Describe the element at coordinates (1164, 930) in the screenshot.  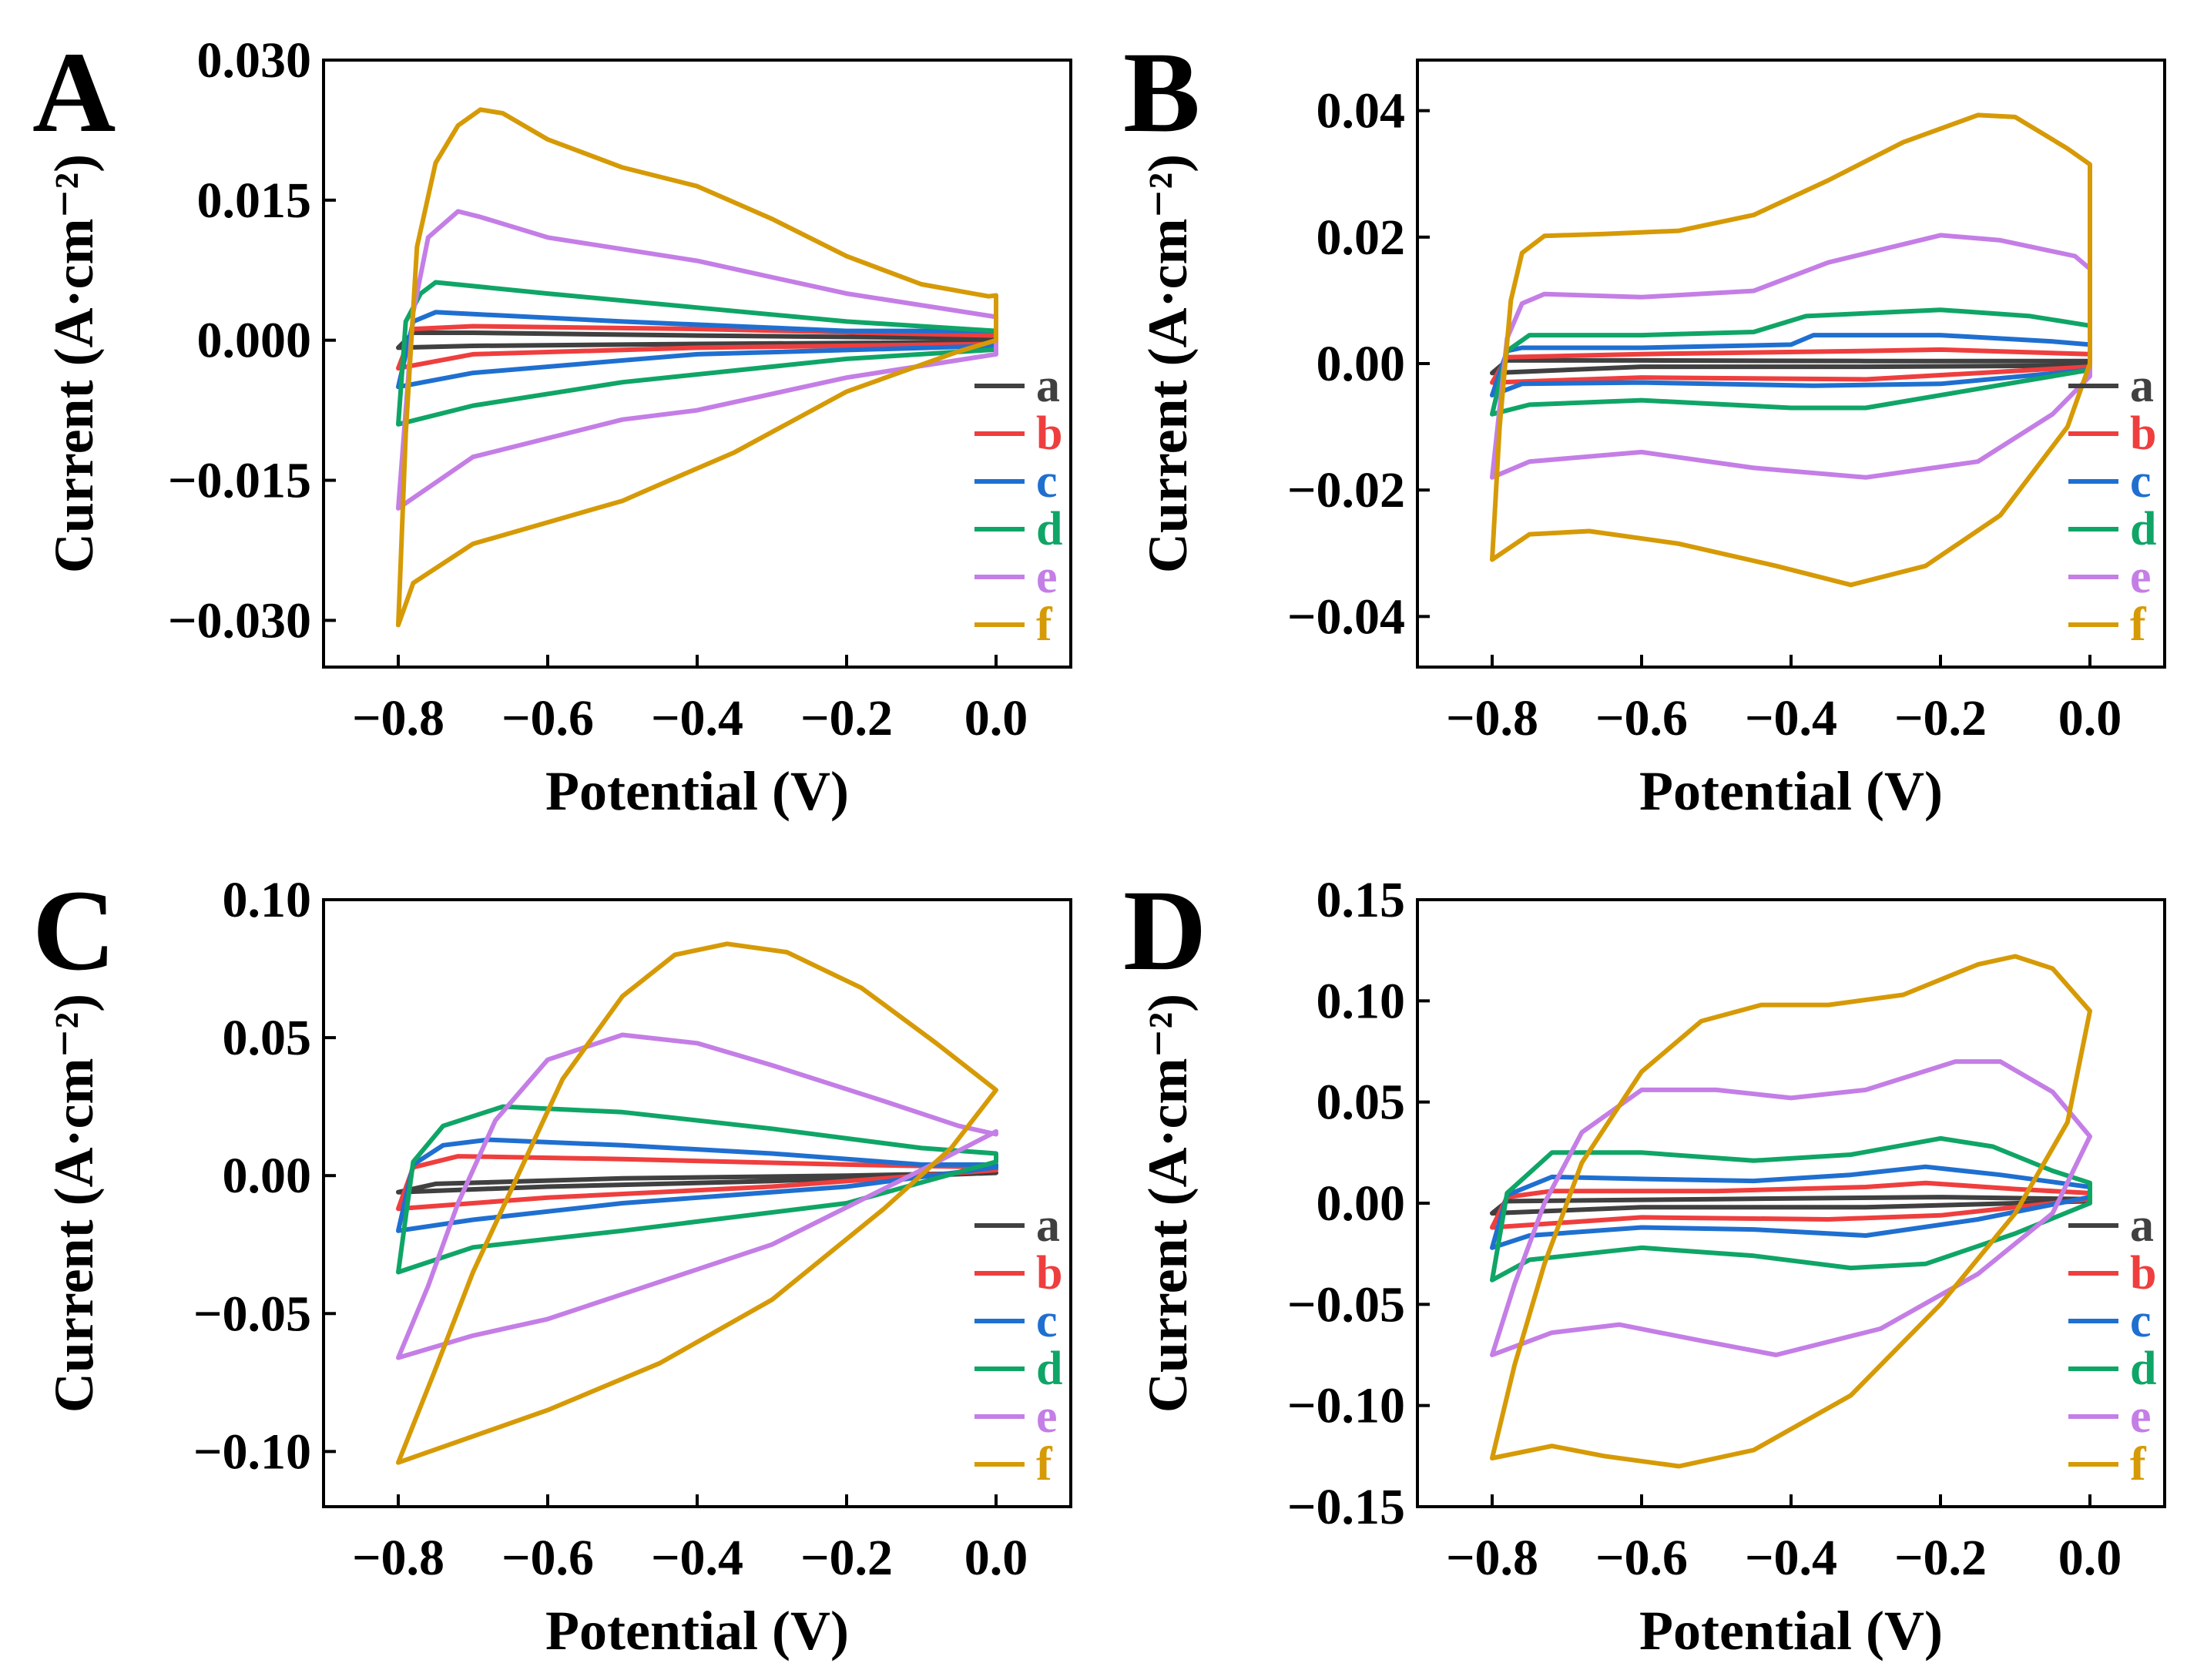
I see `panel-letter: D` at that location.